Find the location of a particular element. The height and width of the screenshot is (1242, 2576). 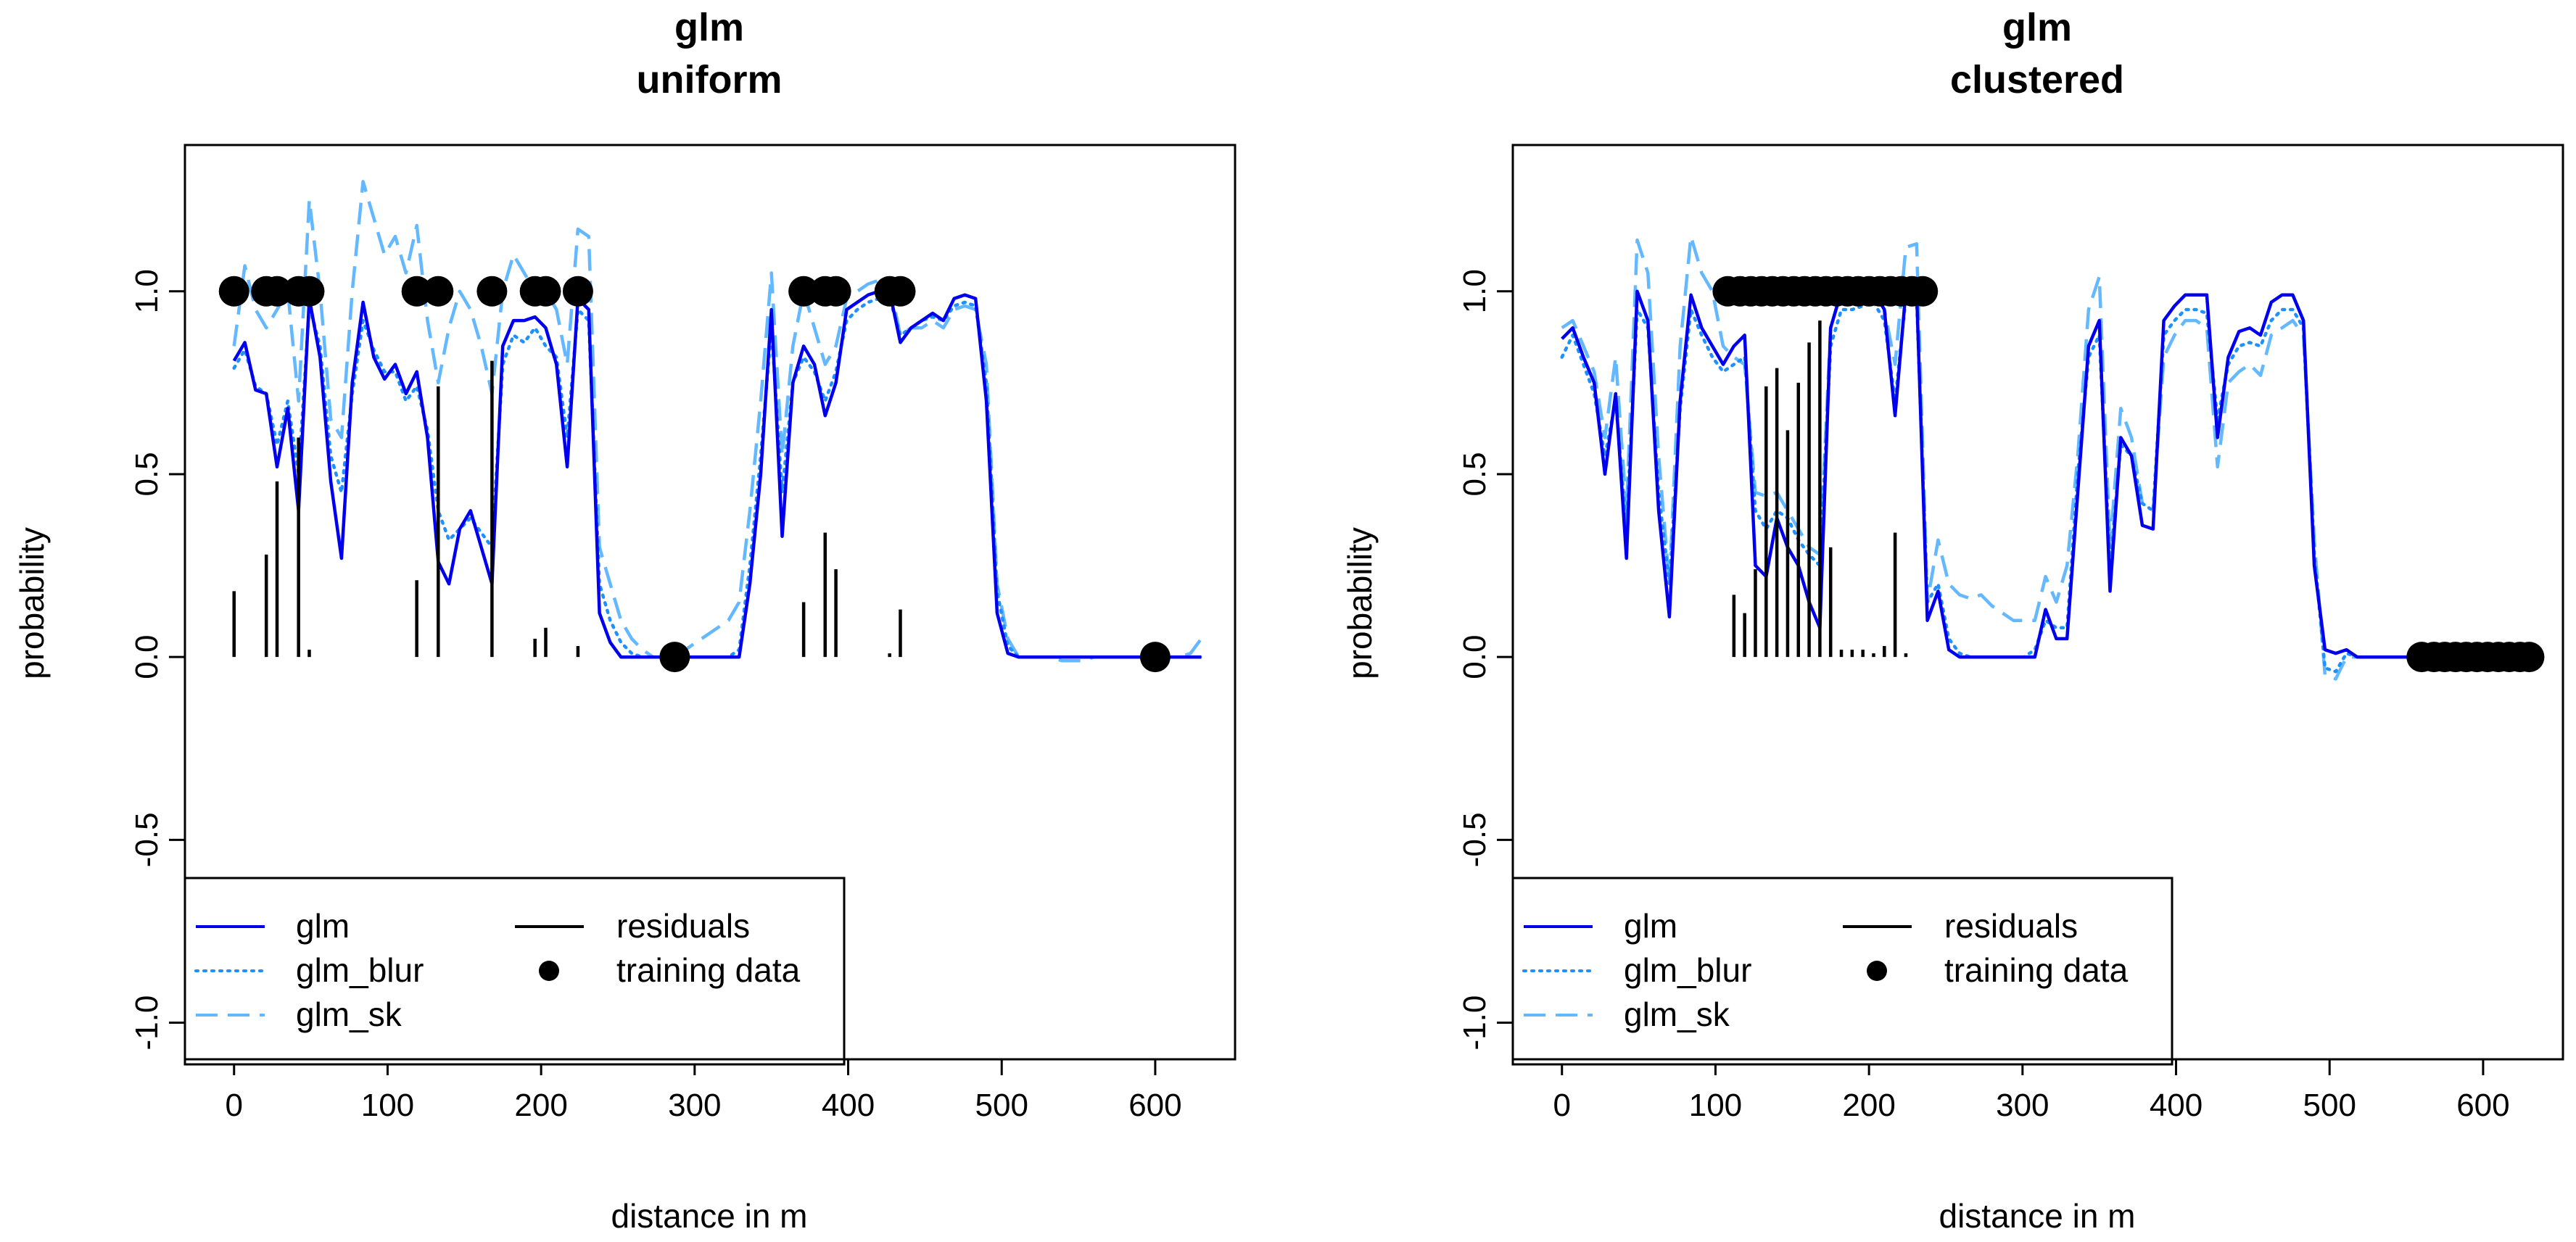

series-line-glm-blur is located at coordinates (717, 478).